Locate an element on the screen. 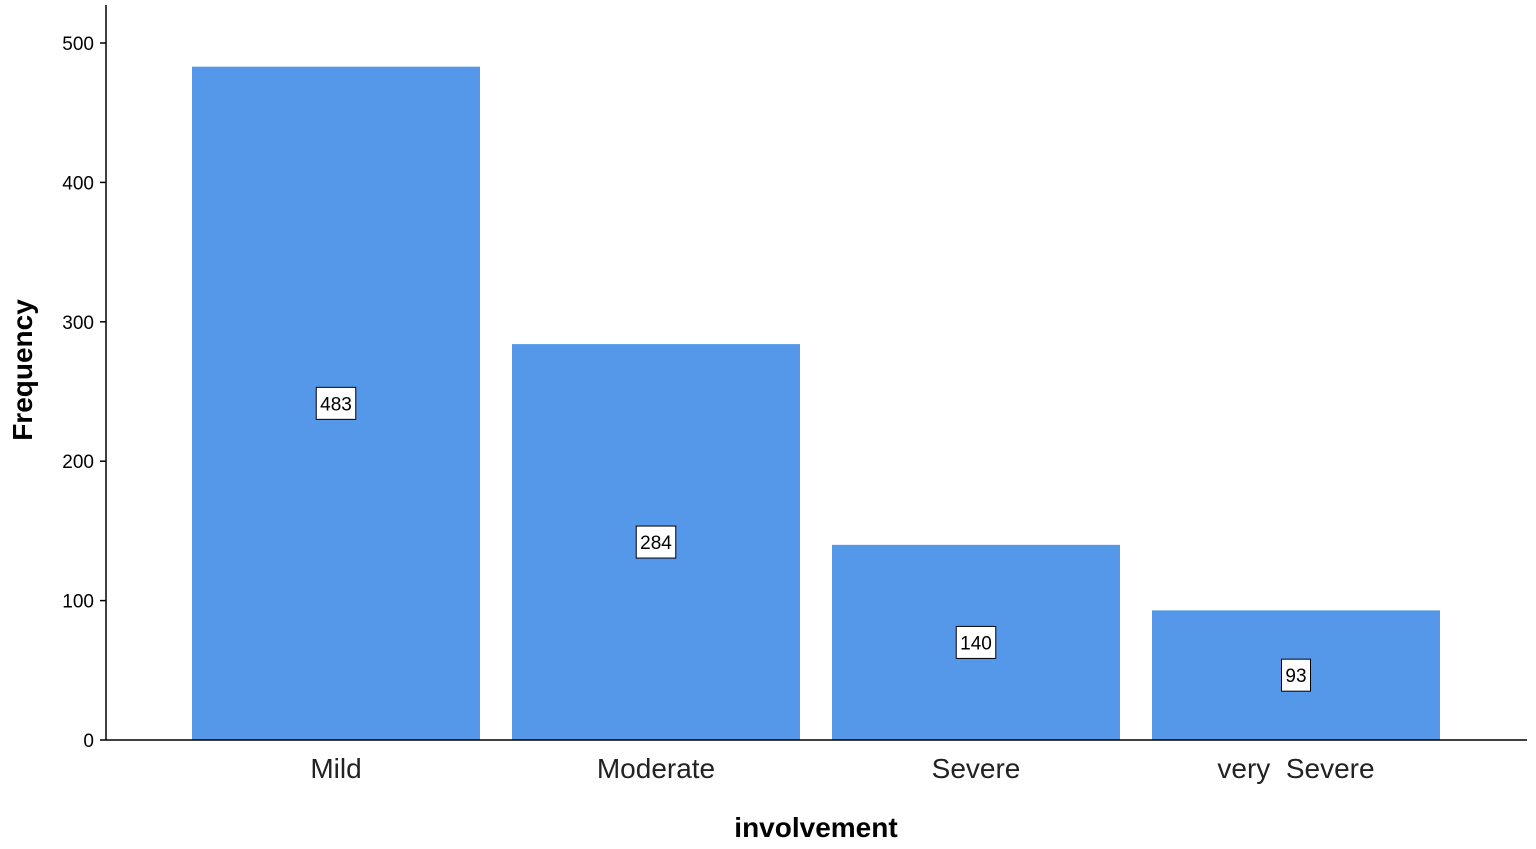 The height and width of the screenshot is (849, 1536). data-label: 140 is located at coordinates (976, 643).